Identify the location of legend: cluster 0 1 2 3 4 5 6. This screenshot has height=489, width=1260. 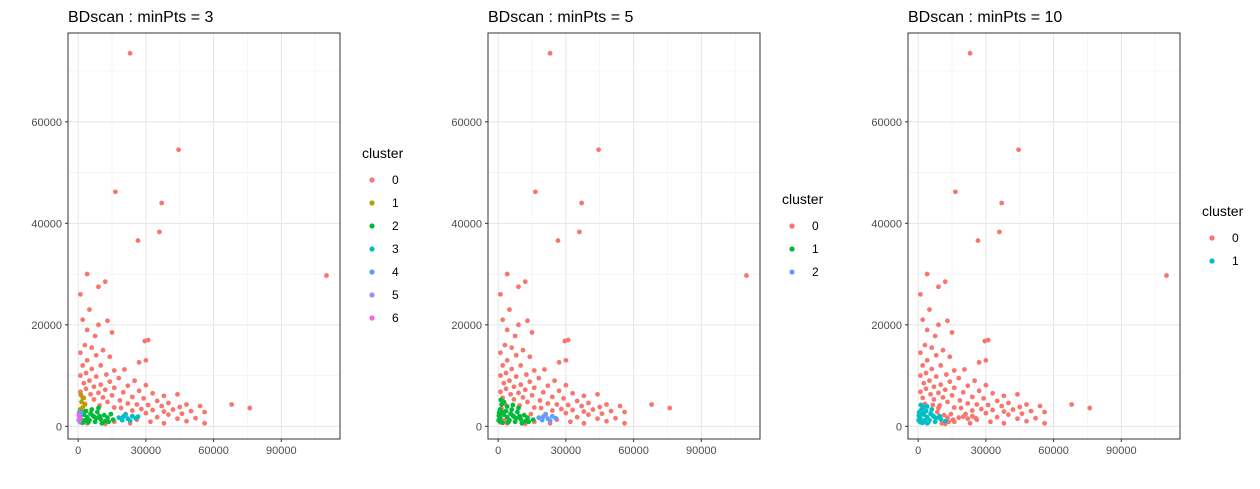
(383, 235).